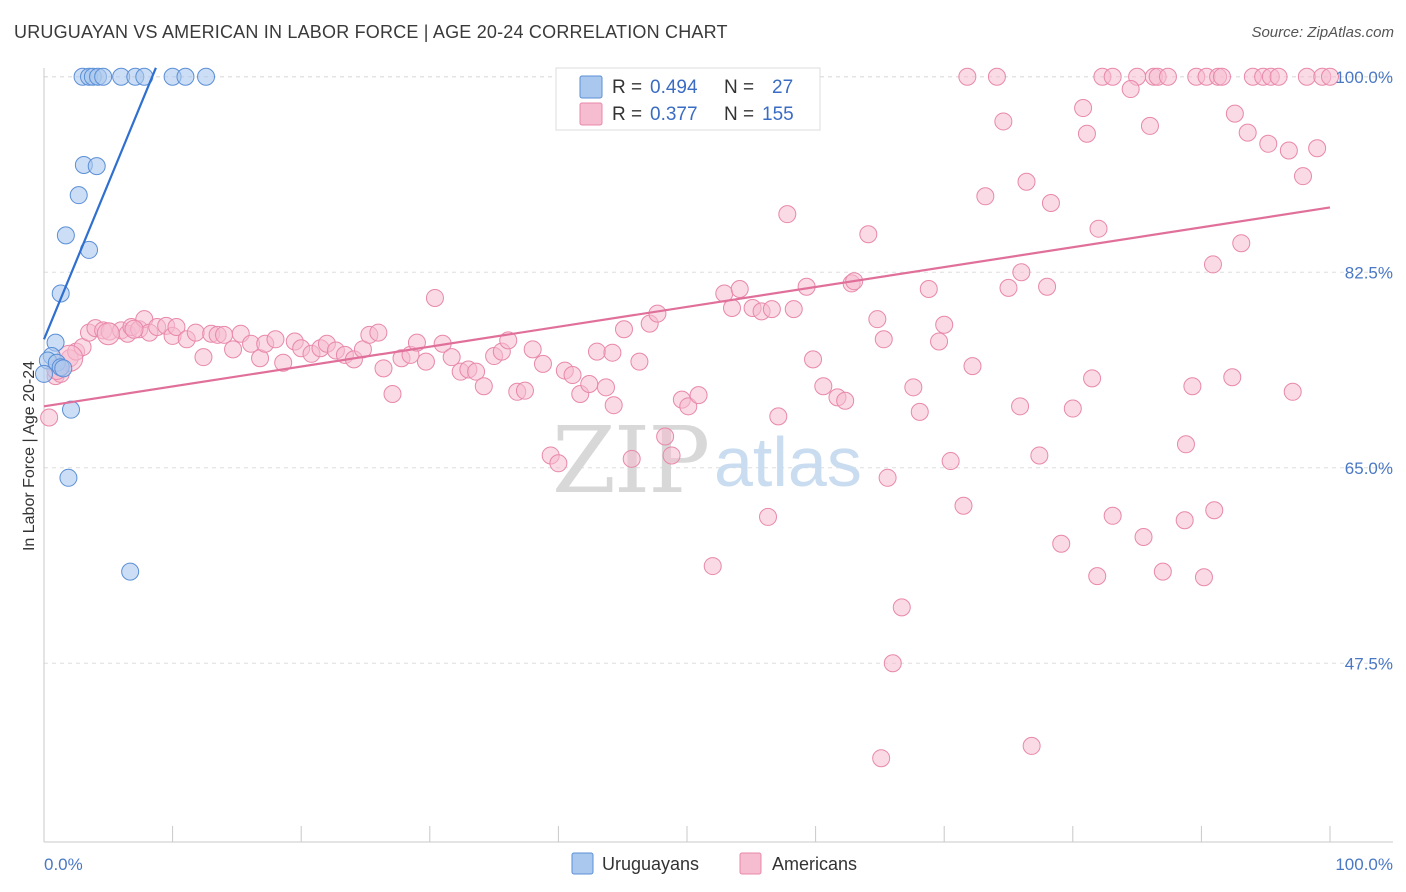 The image size is (1406, 892). I want to click on legend-american-r-label: R =, so click(627, 114).